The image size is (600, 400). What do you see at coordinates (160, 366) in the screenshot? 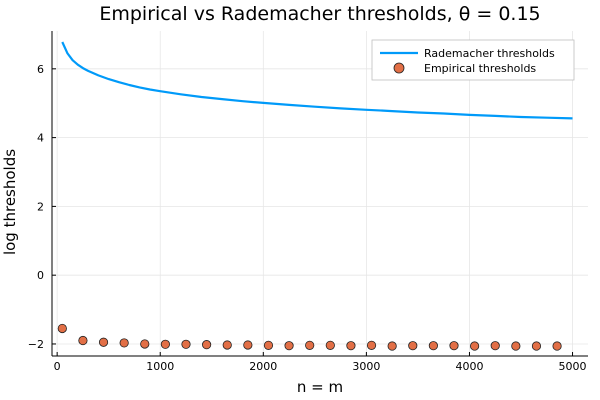
I see `x-tick-label-1: 1000` at bounding box center [160, 366].